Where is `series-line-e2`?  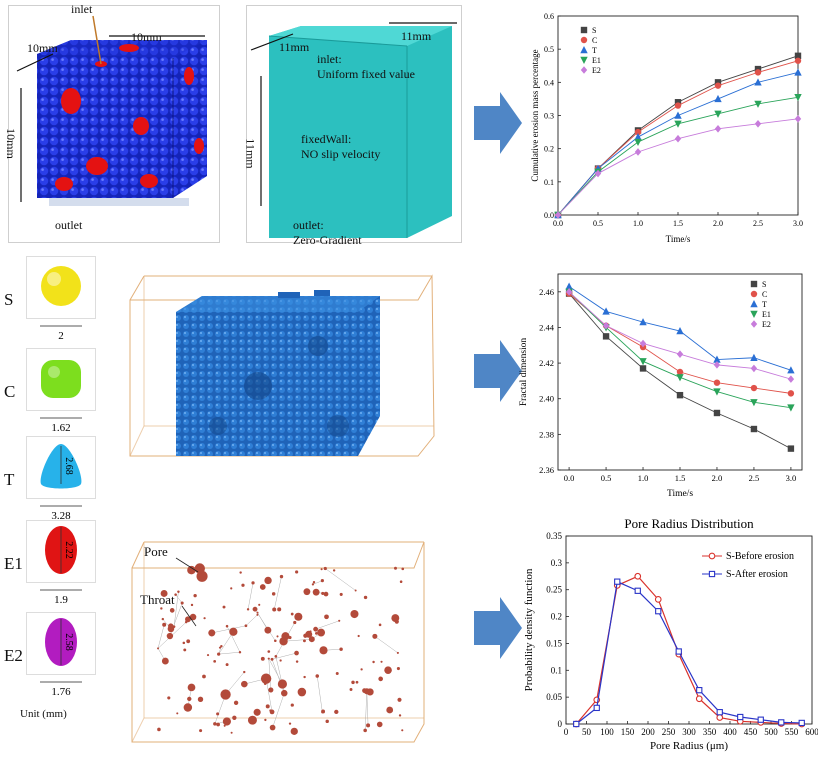 series-line-e2 is located at coordinates (678, 167).